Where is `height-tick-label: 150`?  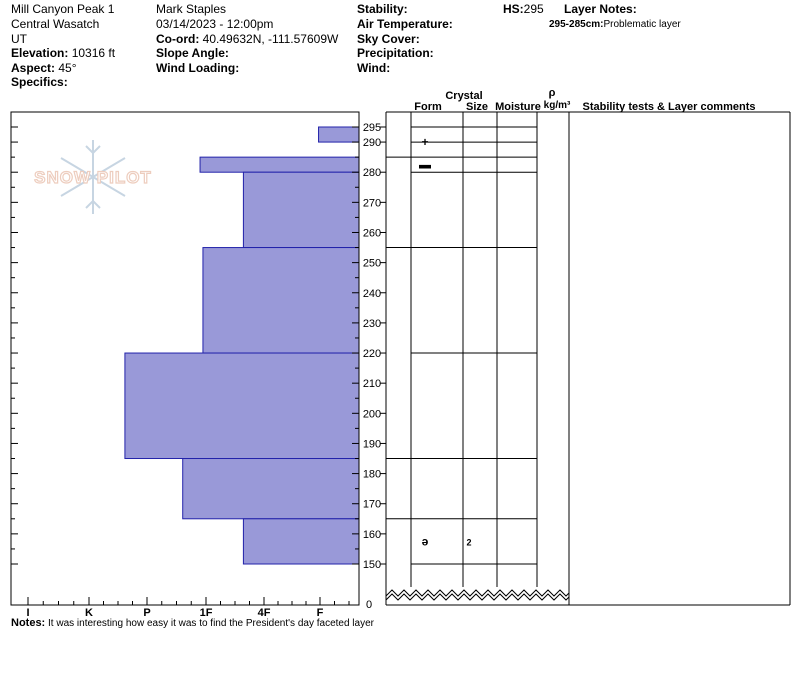 height-tick-label: 150 is located at coordinates (372, 565).